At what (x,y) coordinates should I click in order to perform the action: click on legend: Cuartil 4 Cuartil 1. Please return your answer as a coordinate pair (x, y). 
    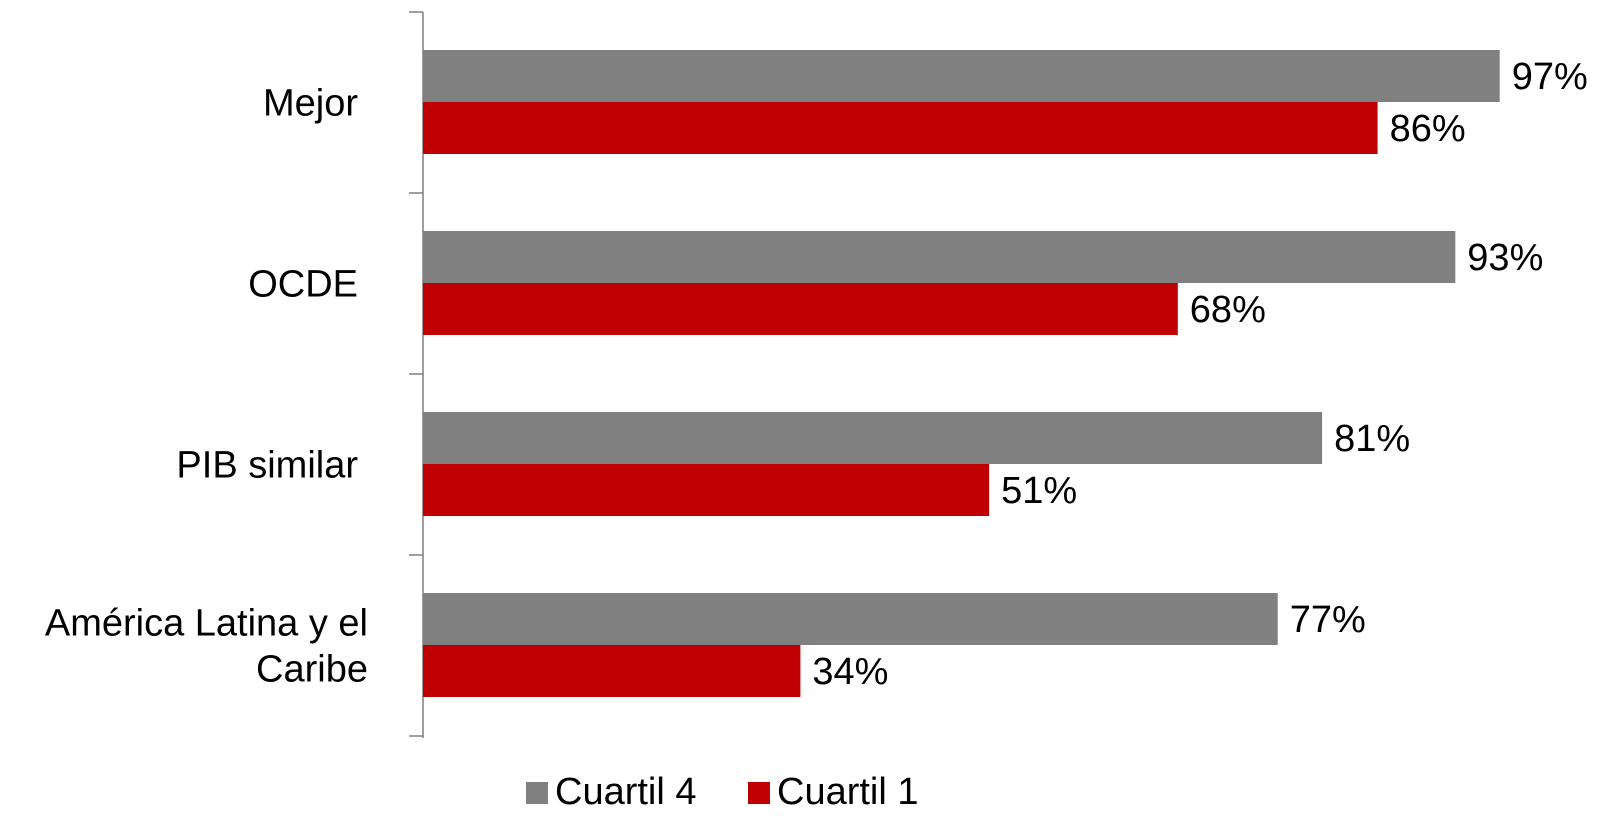
    Looking at the image, I should click on (722, 792).